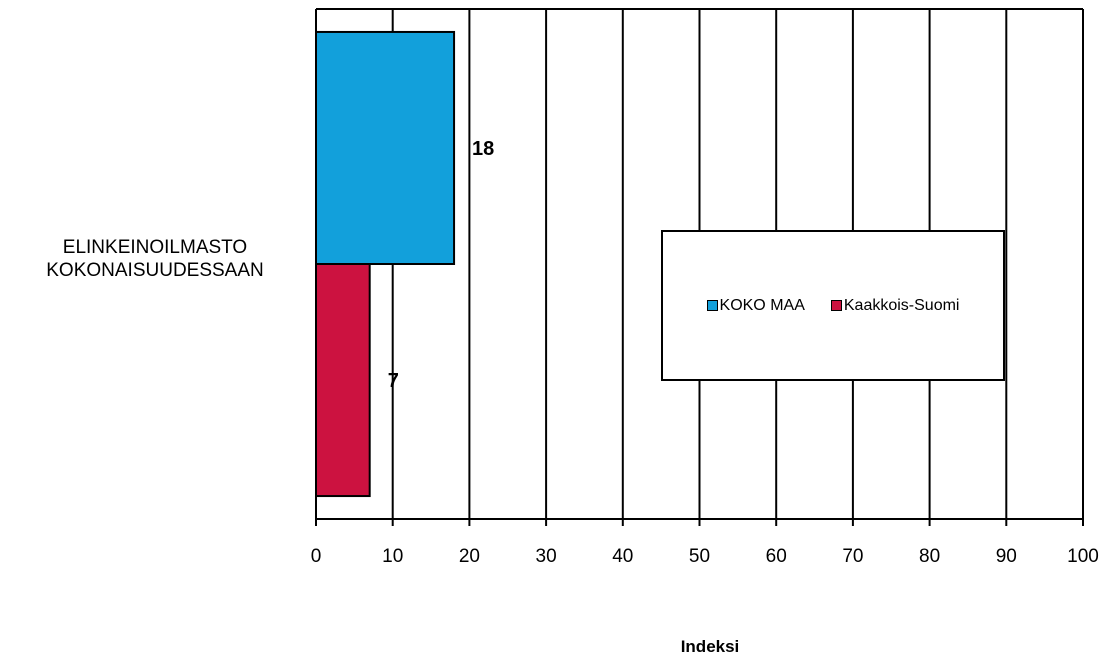 Image resolution: width=1110 pixels, height=662 pixels. I want to click on x-tick-label-50: 50, so click(699, 556).